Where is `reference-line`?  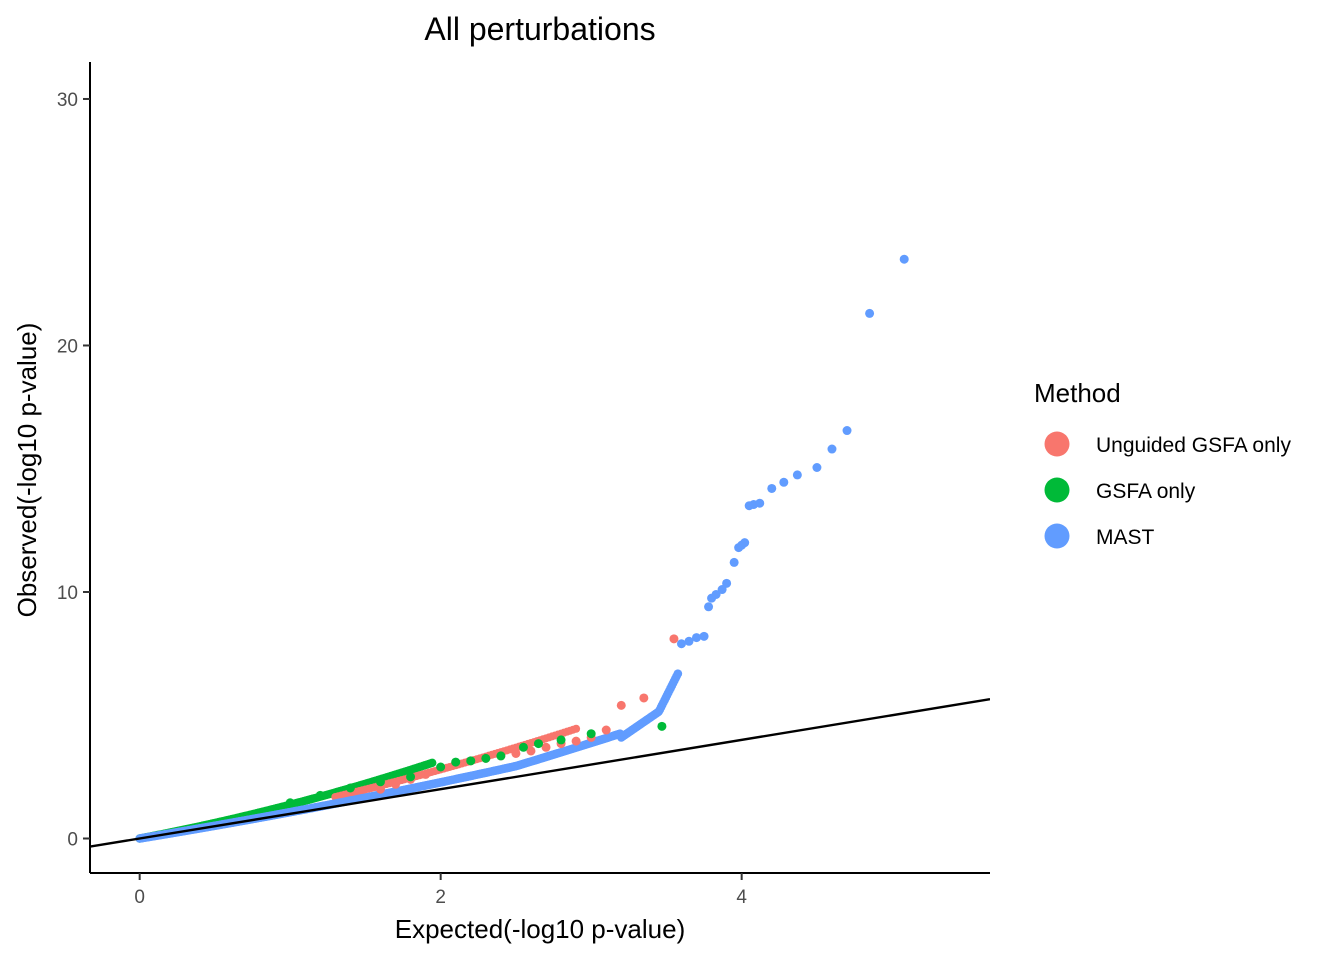 reference-line is located at coordinates (540, 773).